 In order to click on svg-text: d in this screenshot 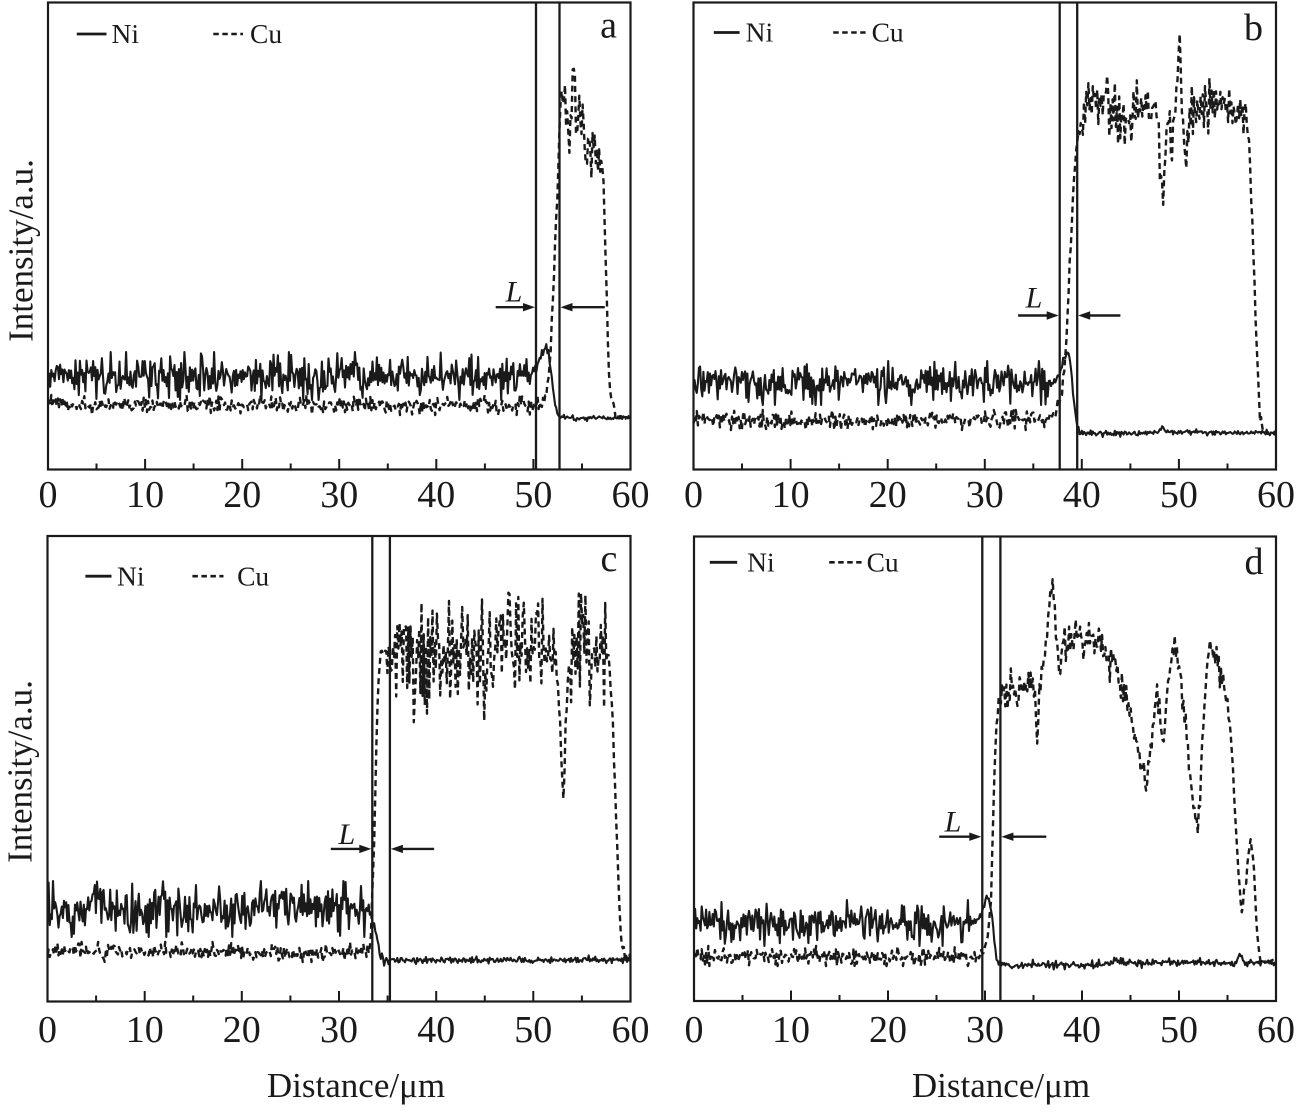, I will do `click(1254, 562)`.